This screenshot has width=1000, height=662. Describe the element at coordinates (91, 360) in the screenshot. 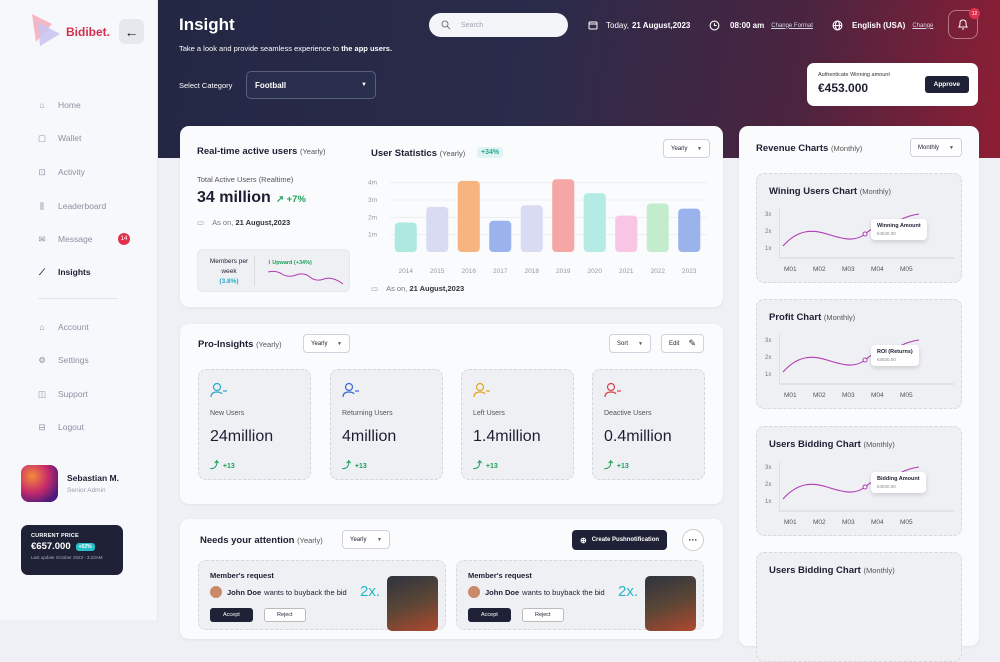

I see `sidebar-item-settings: ⚙ Settings` at that location.